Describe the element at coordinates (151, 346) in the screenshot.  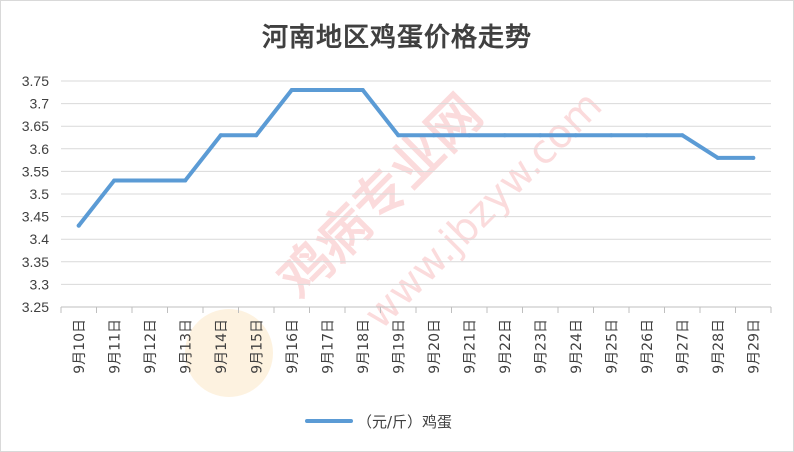
I see `x-tick-label: 9月12日` at that location.